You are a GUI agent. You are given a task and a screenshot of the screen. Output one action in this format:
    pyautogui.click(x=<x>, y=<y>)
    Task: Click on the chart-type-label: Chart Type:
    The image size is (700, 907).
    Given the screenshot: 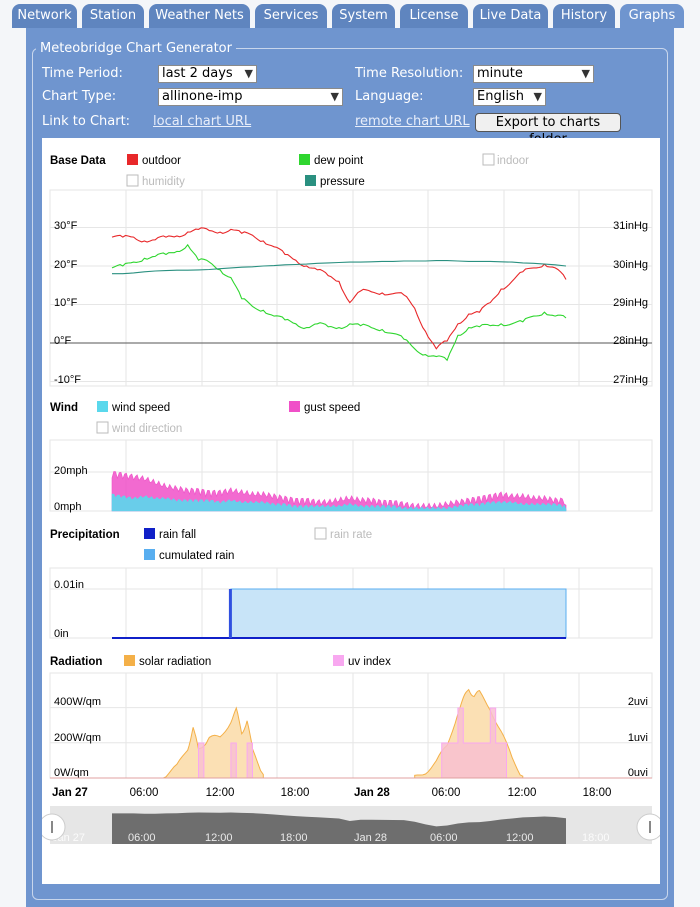 What is the action you would take?
    pyautogui.click(x=79, y=96)
    